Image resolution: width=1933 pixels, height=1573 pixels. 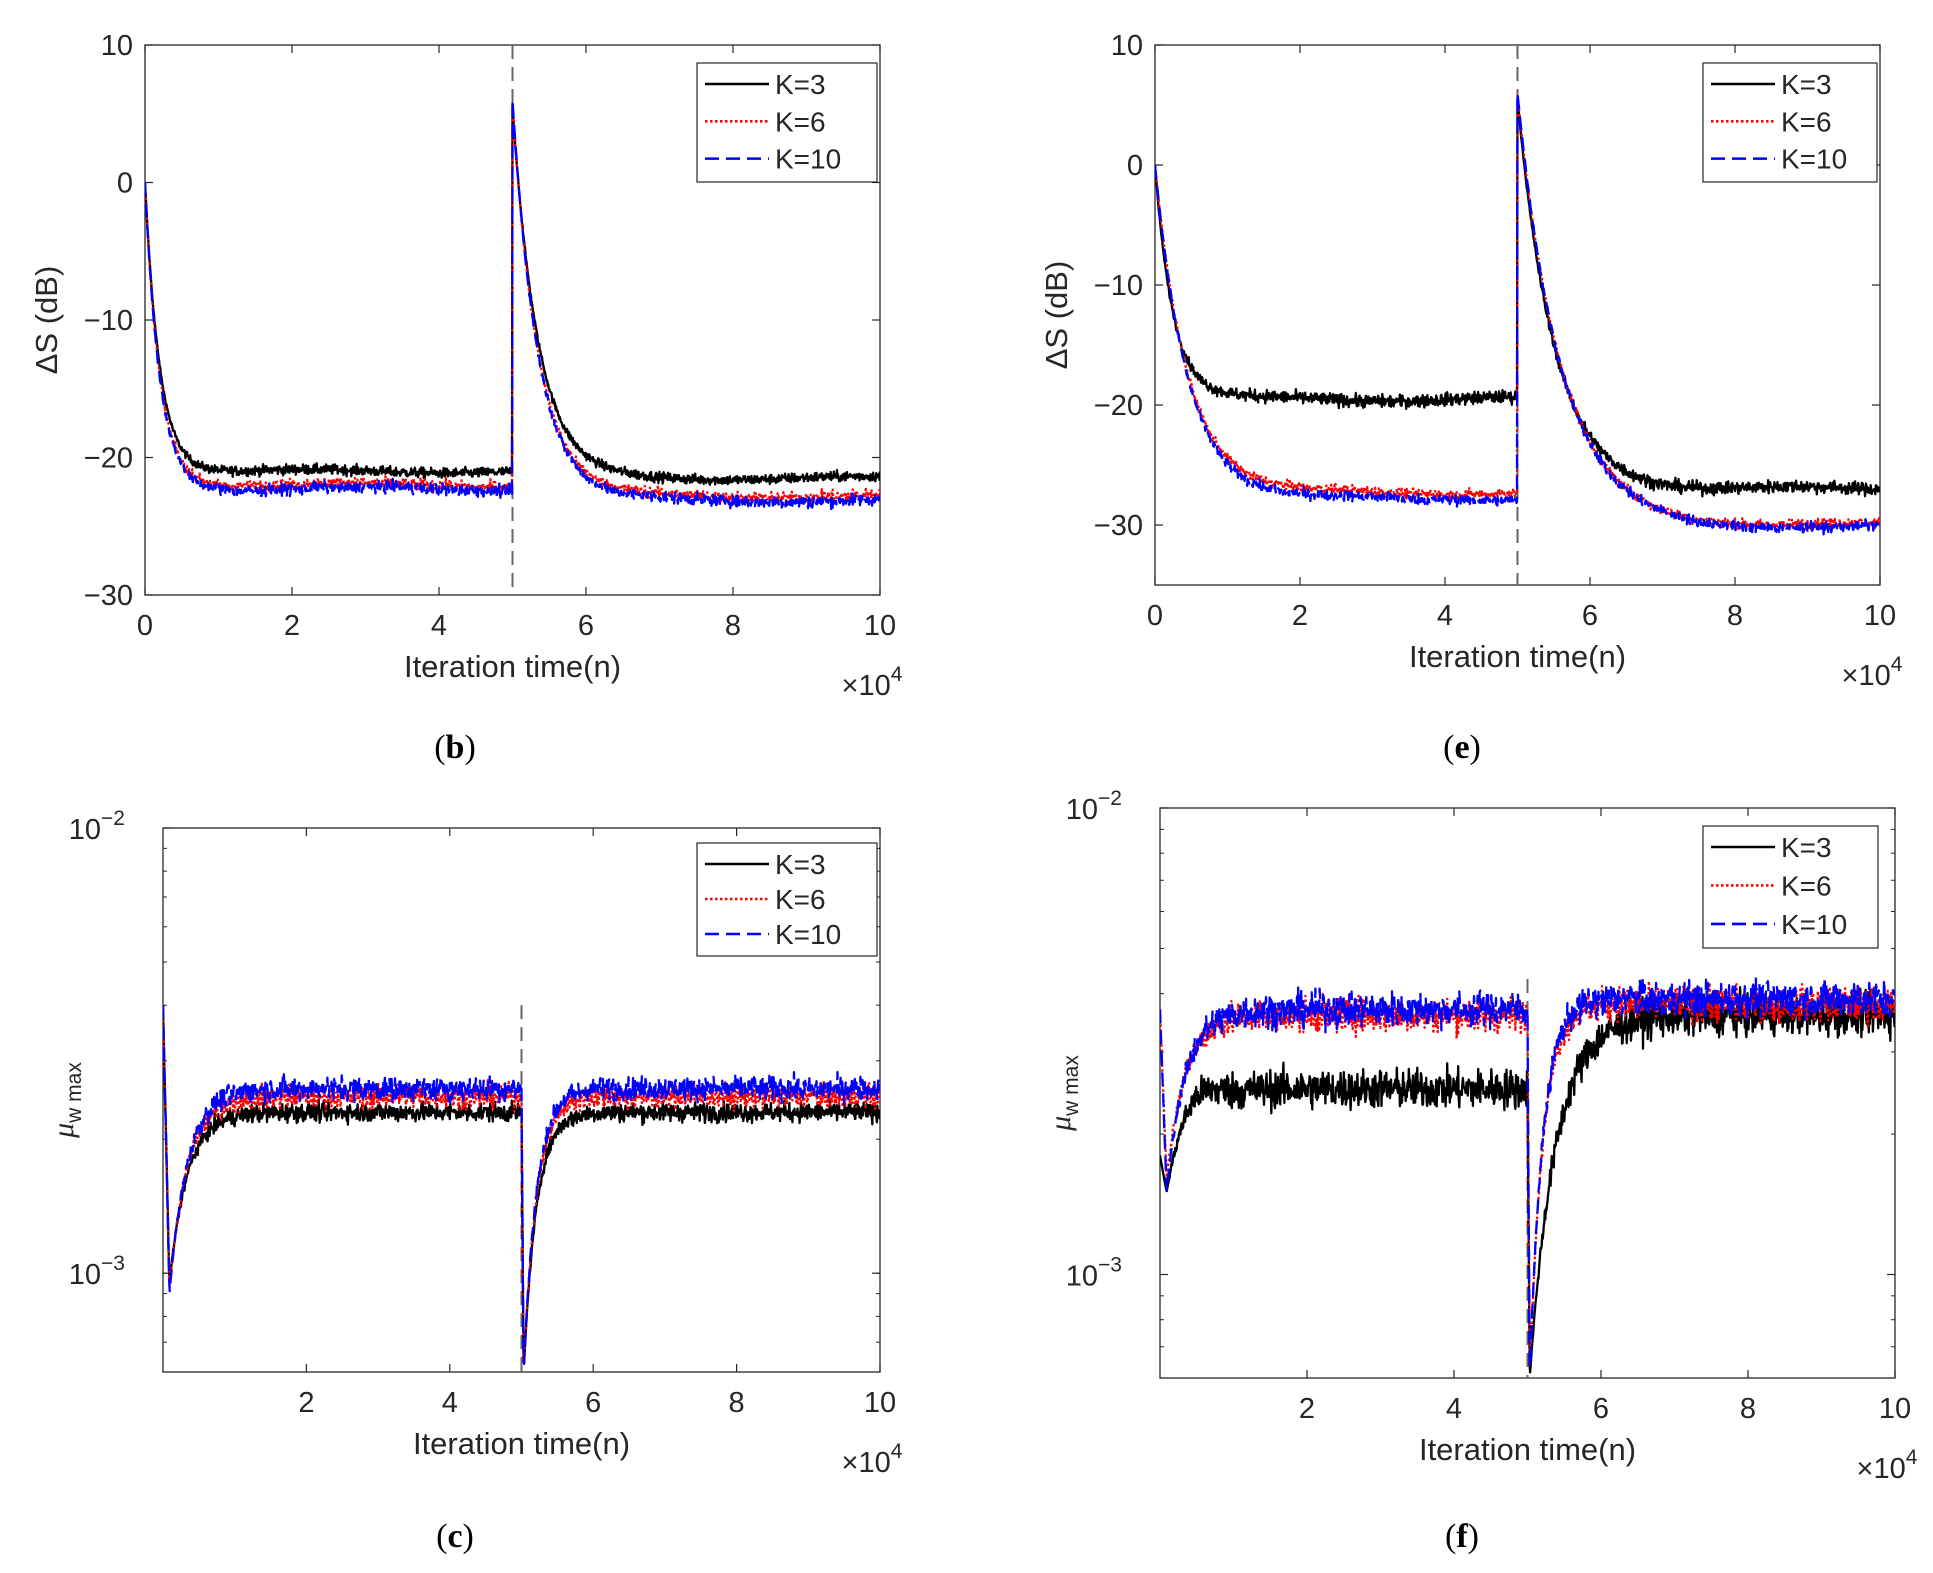 I want to click on caption-b: (b), so click(x=455, y=747).